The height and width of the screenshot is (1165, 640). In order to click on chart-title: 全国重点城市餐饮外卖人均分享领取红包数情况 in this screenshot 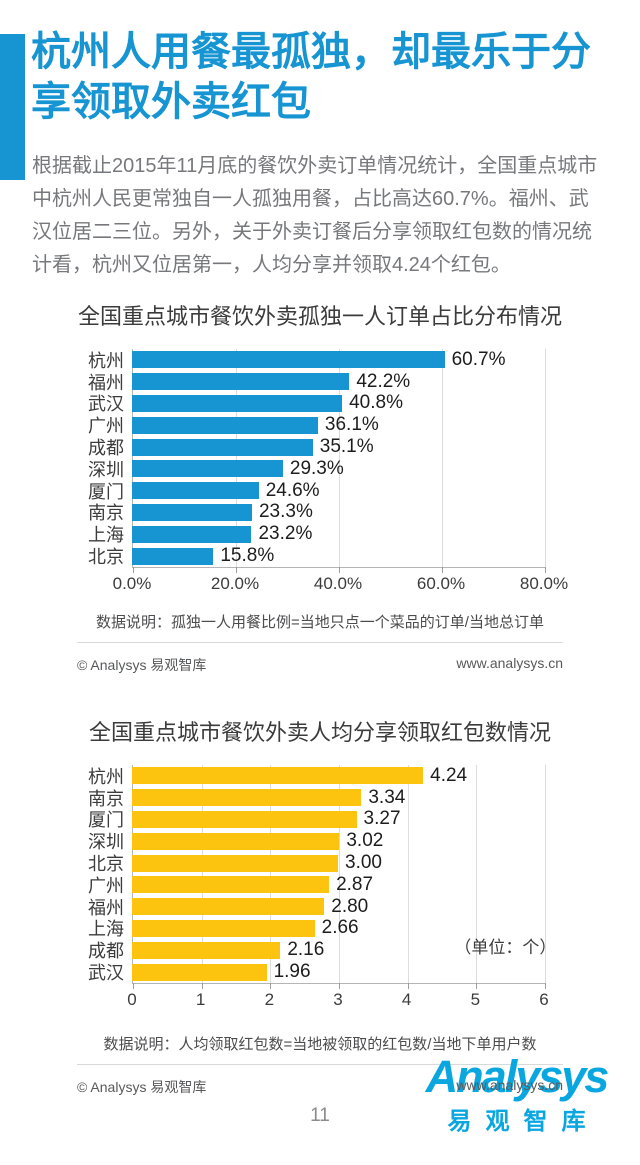, I will do `click(319, 732)`.